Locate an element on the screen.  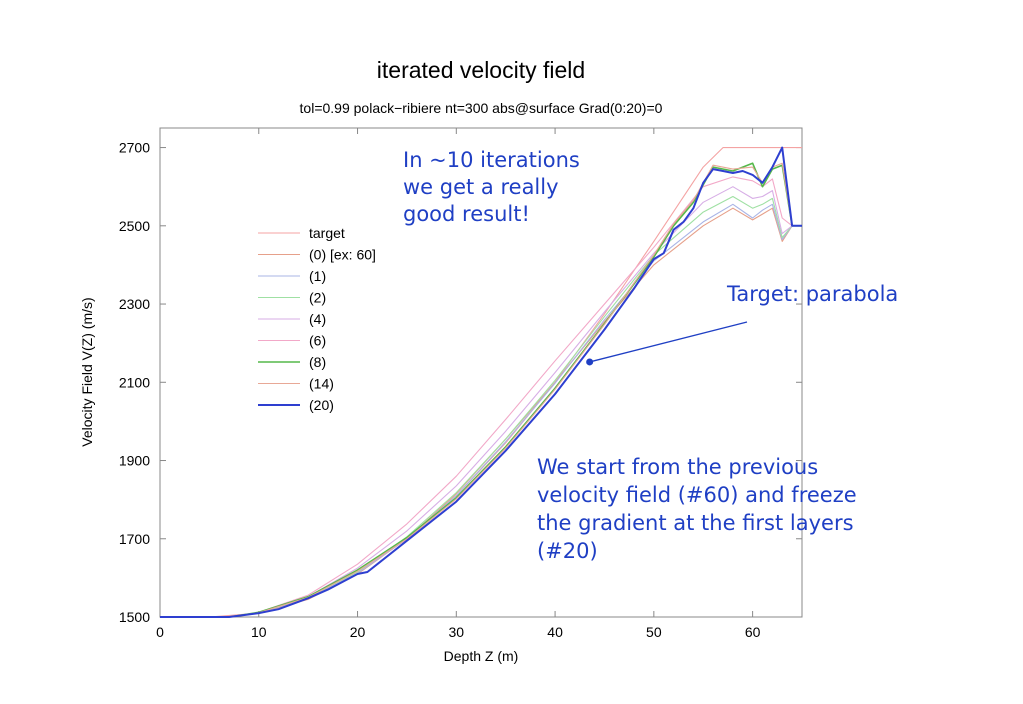
y-tick-label: 2100 is located at coordinates (134, 382).